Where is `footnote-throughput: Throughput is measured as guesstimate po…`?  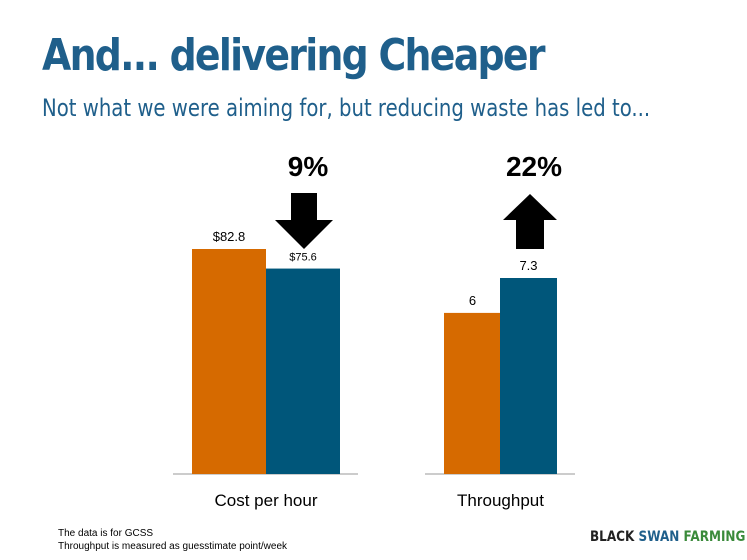
footnote-throughput: Throughput is measured as guesstimate po… is located at coordinates (173, 546).